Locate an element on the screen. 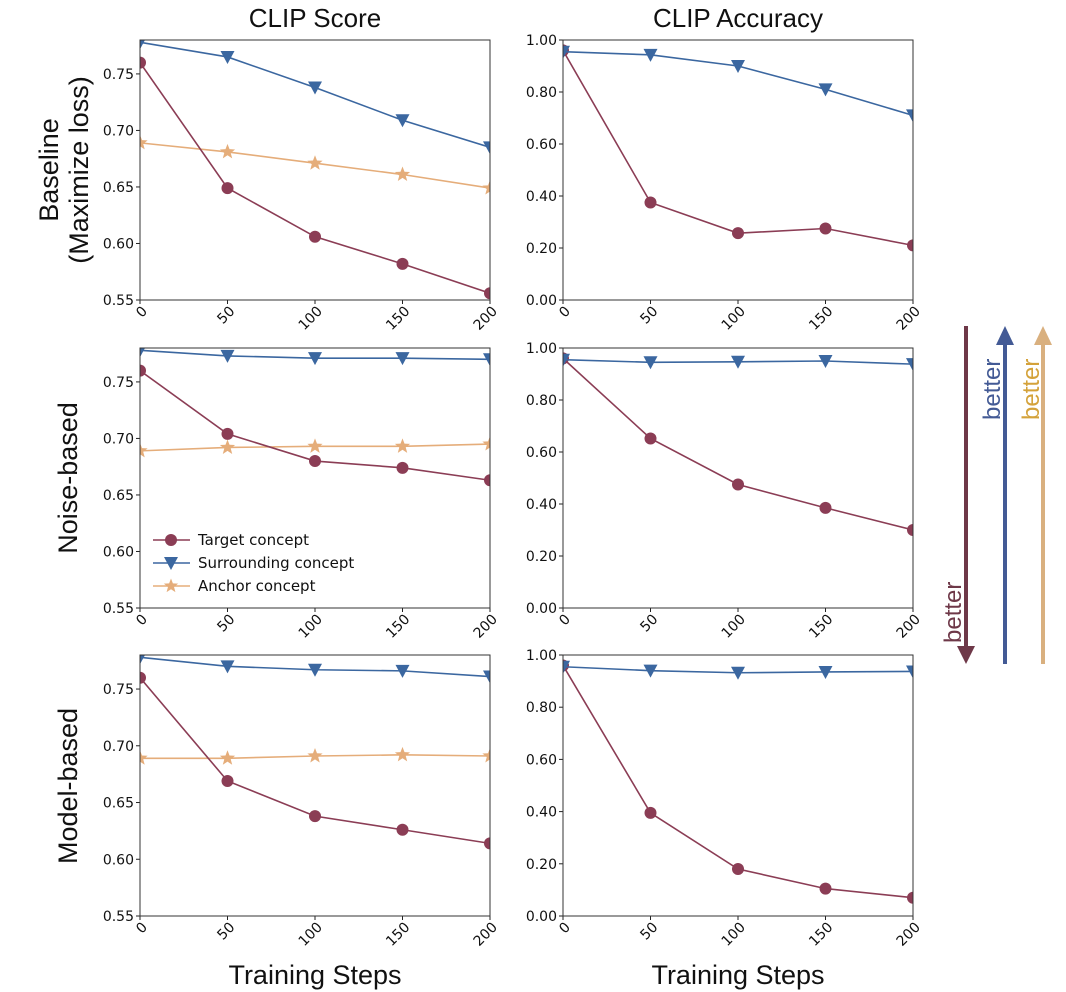 This screenshot has width=1066, height=992. y-tick-label: 0.70 is located at coordinates (118, 439).